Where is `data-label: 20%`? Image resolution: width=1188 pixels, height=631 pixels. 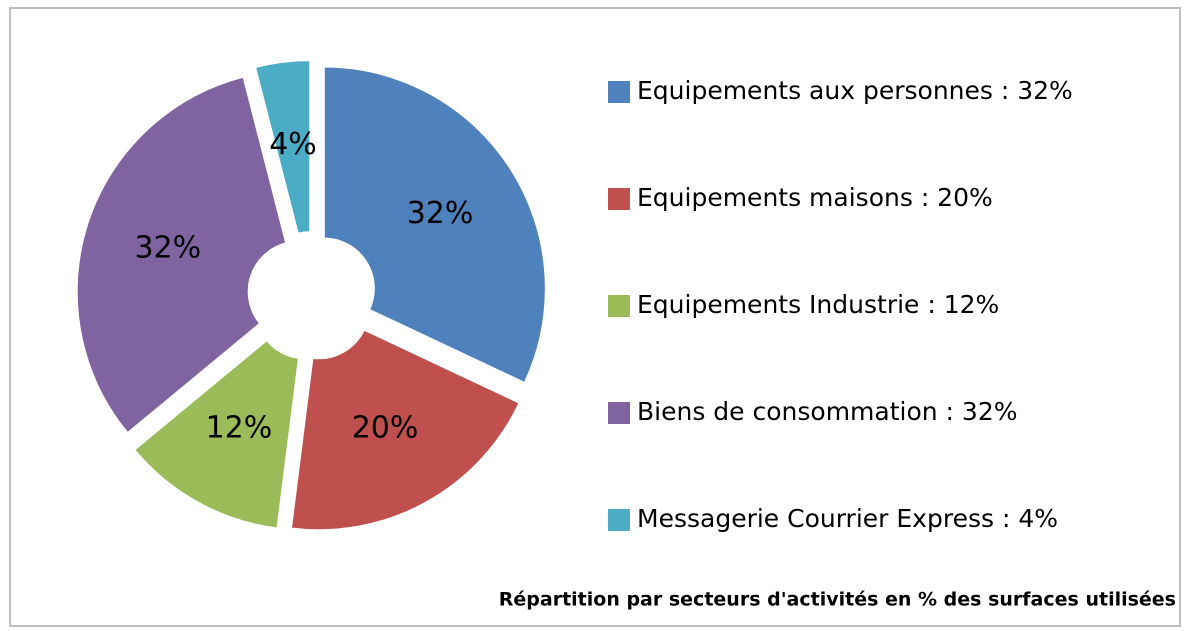 data-label: 20% is located at coordinates (385, 427).